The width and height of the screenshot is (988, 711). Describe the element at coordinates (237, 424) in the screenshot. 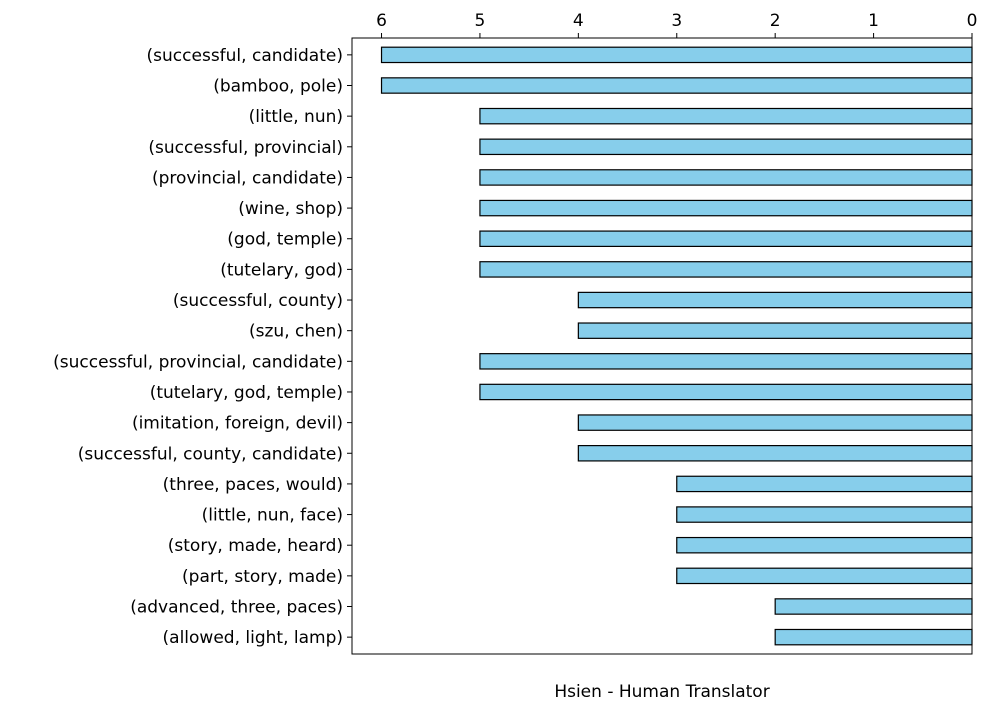

I see `y-tick-label: (imitation, foreign, devil)` at that location.